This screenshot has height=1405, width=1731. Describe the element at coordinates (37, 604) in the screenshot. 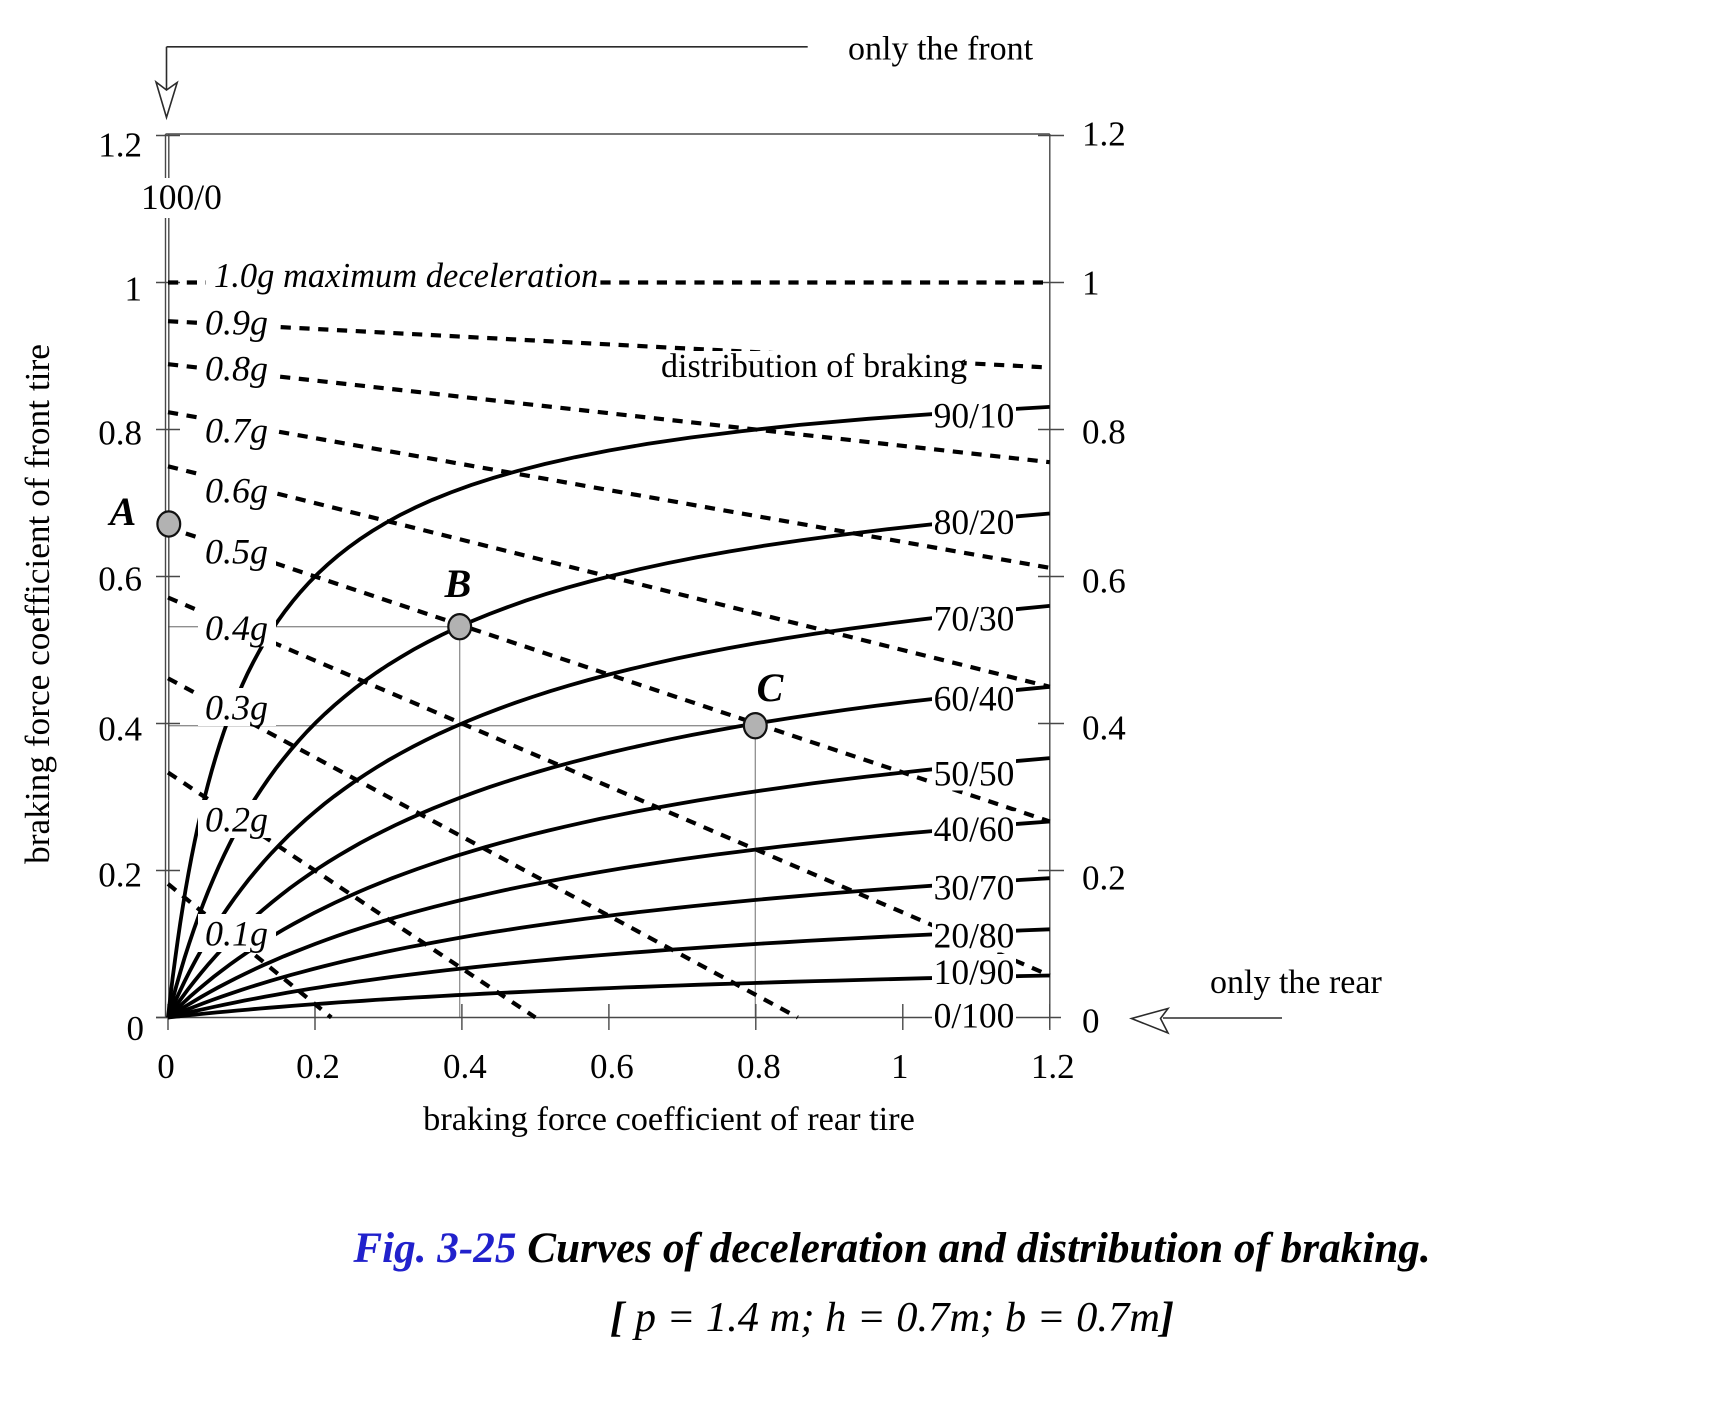

I see `svg-text:braking force coefficient of f: braking force coefficient of front tire` at that location.